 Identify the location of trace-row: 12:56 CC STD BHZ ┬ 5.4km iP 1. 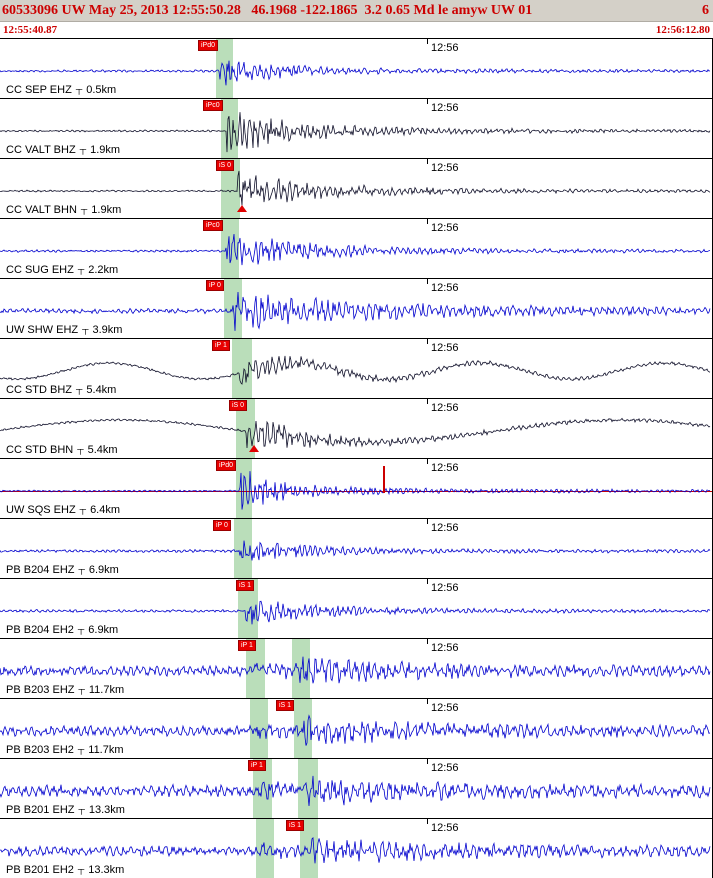
(356, 368).